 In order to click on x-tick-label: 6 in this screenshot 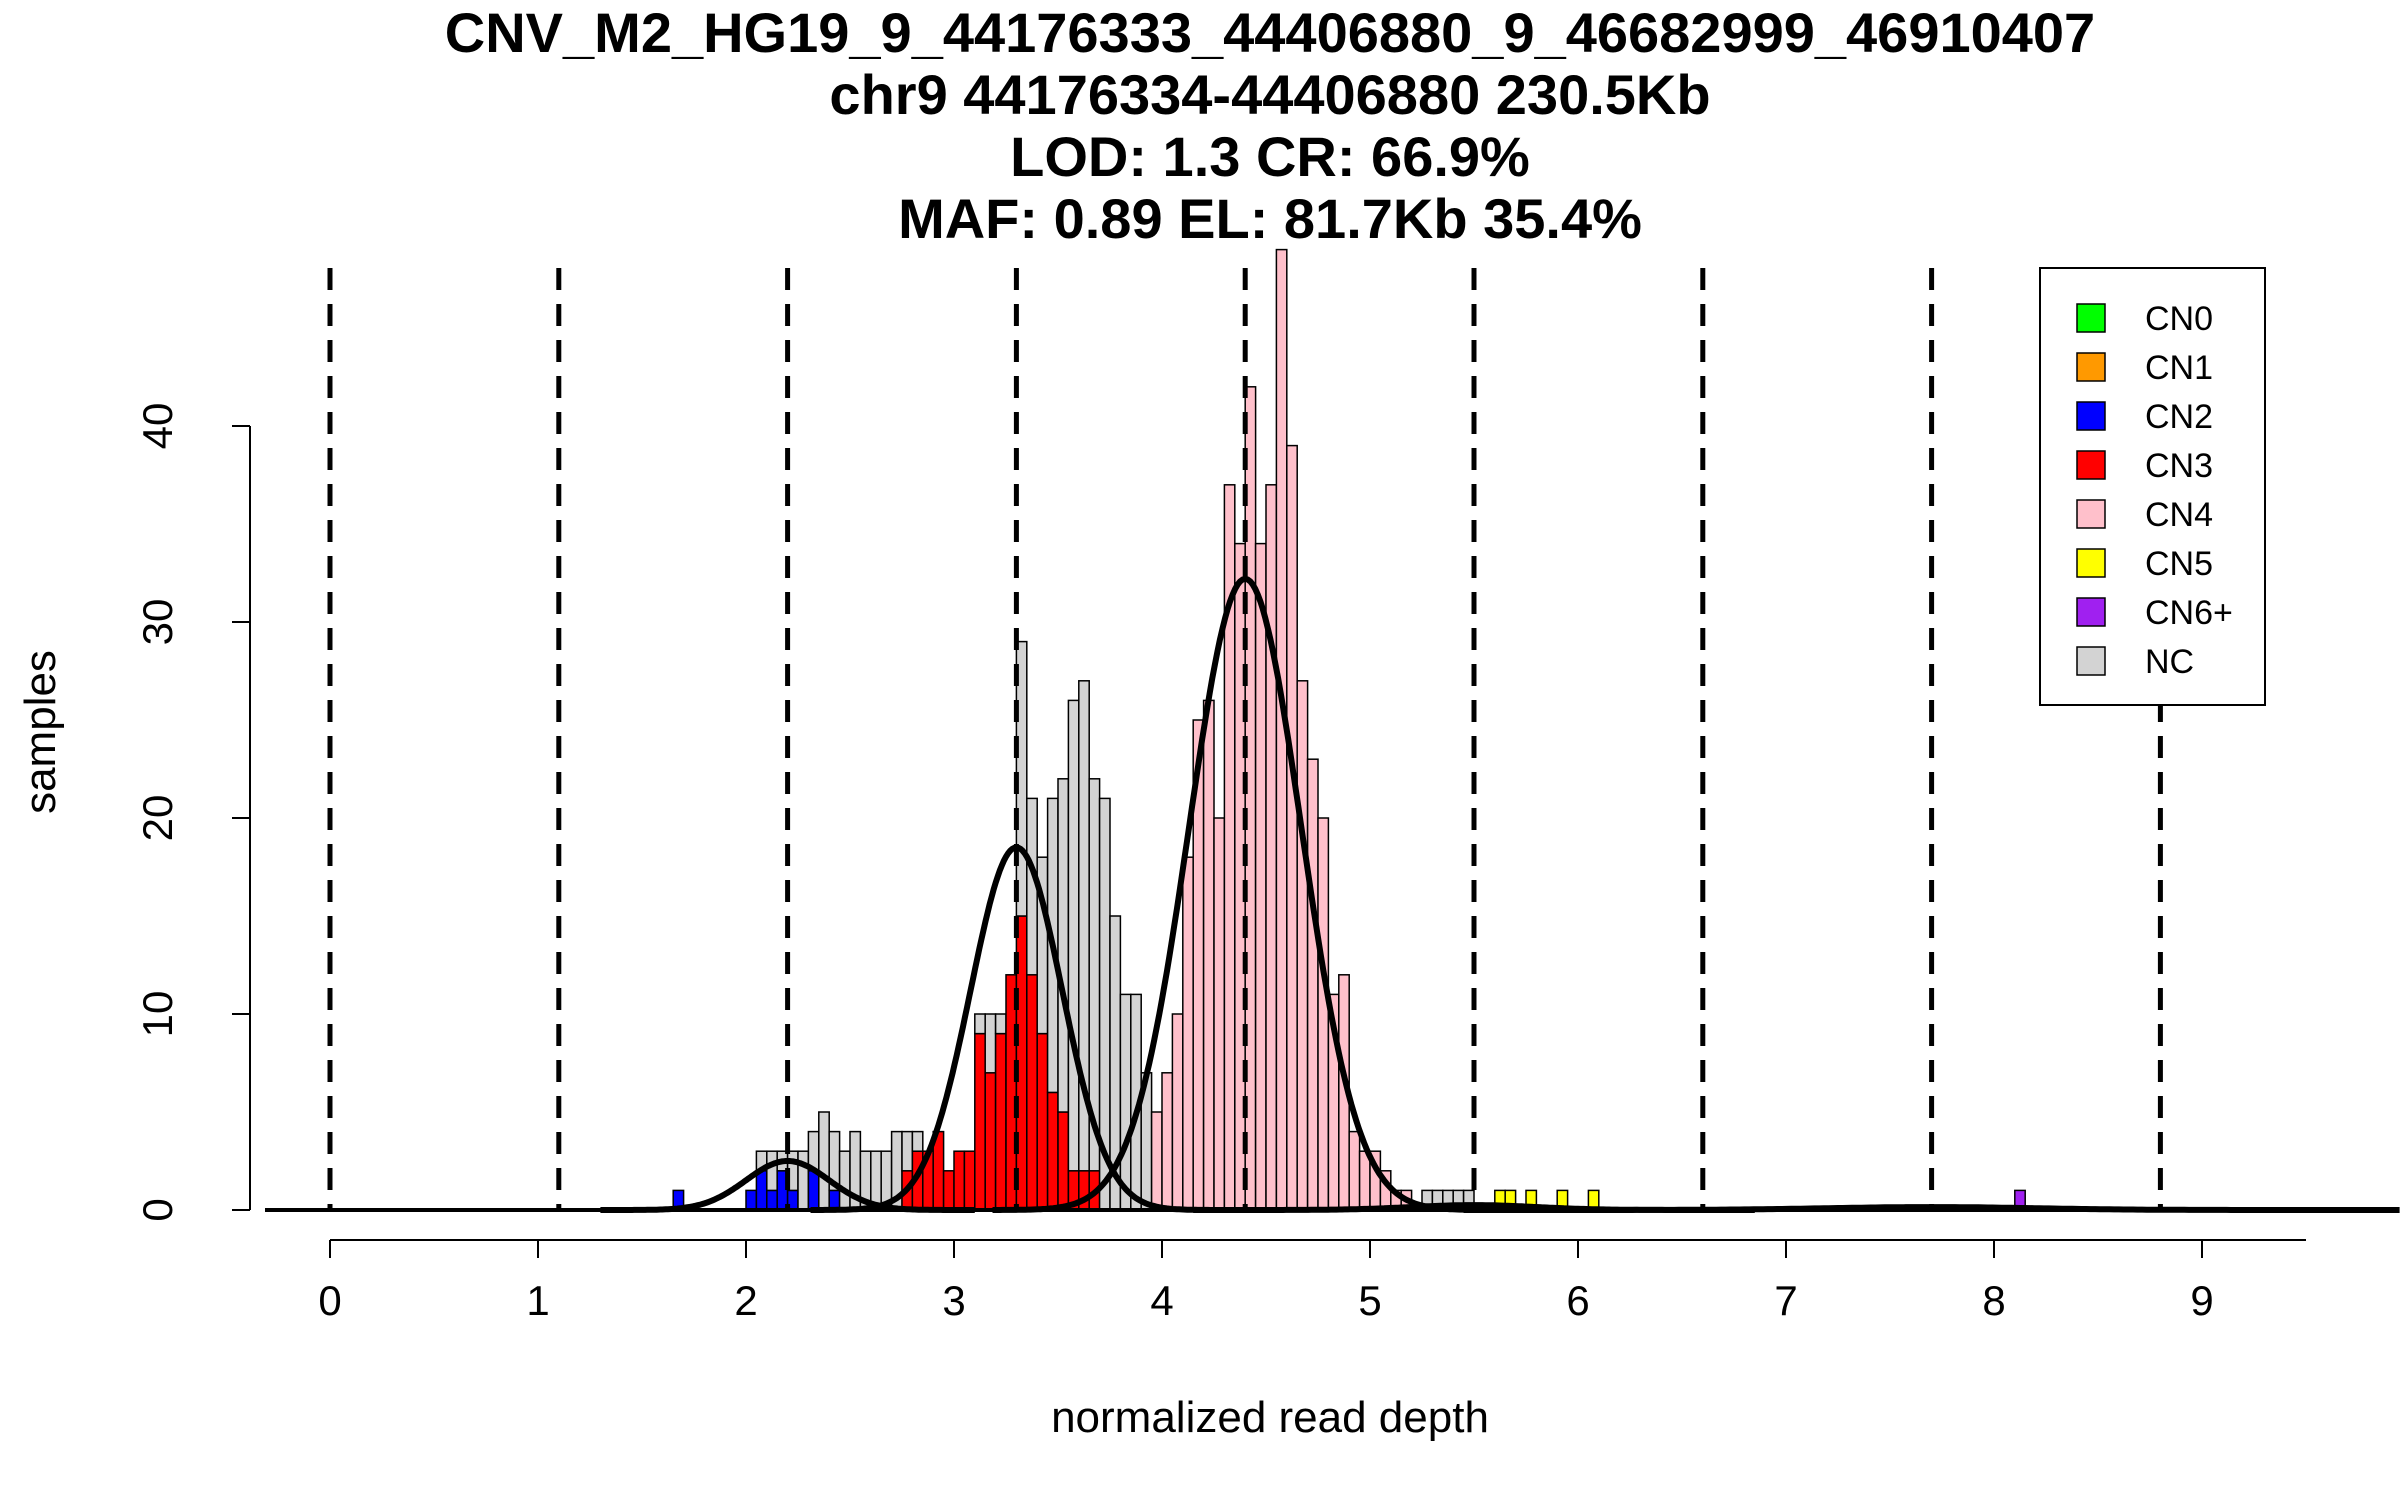, I will do `click(1577, 1300)`.